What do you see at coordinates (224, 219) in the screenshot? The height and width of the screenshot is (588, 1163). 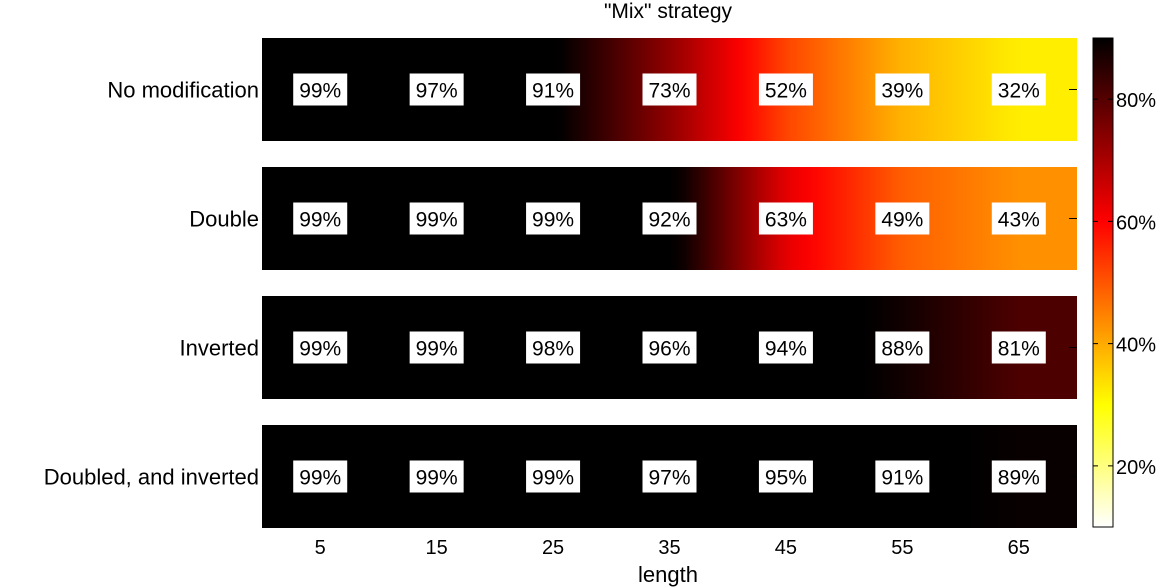 I see `row-label: Double` at bounding box center [224, 219].